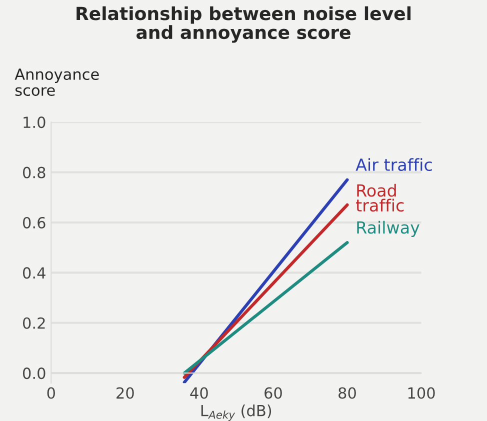 The image size is (487, 421). What do you see at coordinates (34, 172) in the screenshot?
I see `y-tick-label: 0.8` at bounding box center [34, 172].